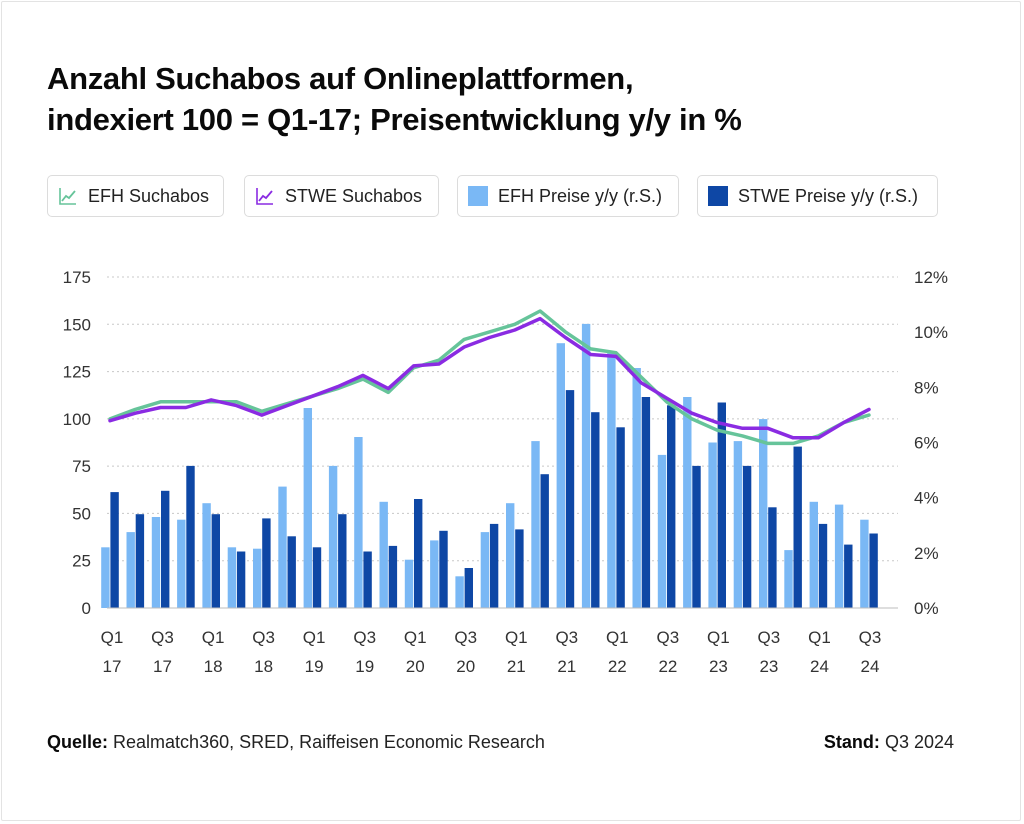 The image size is (1024, 824). Describe the element at coordinates (926, 498) in the screenshot. I see `y-right-tick-label: 4%` at that location.